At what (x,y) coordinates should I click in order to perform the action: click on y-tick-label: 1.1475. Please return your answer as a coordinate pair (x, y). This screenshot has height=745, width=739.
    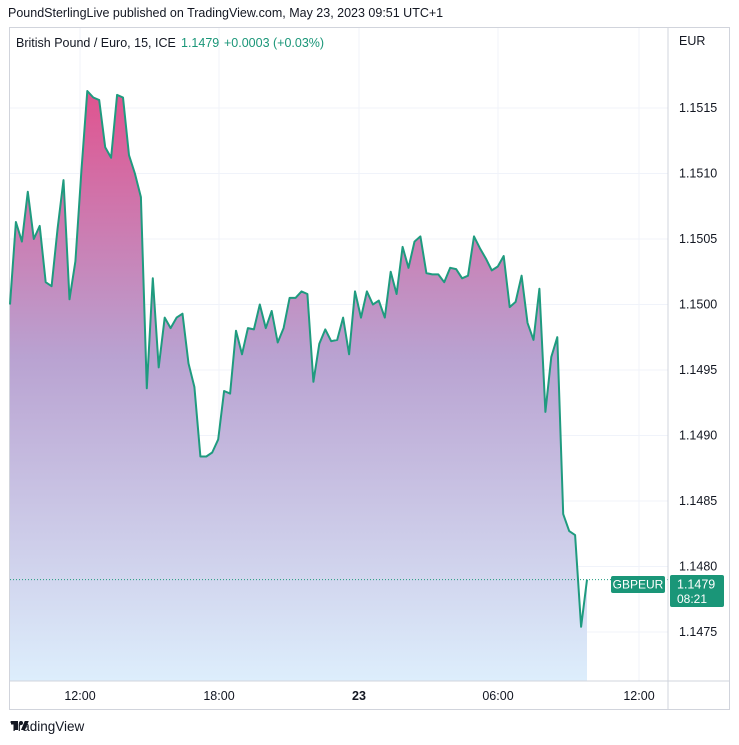
    Looking at the image, I should click on (698, 632).